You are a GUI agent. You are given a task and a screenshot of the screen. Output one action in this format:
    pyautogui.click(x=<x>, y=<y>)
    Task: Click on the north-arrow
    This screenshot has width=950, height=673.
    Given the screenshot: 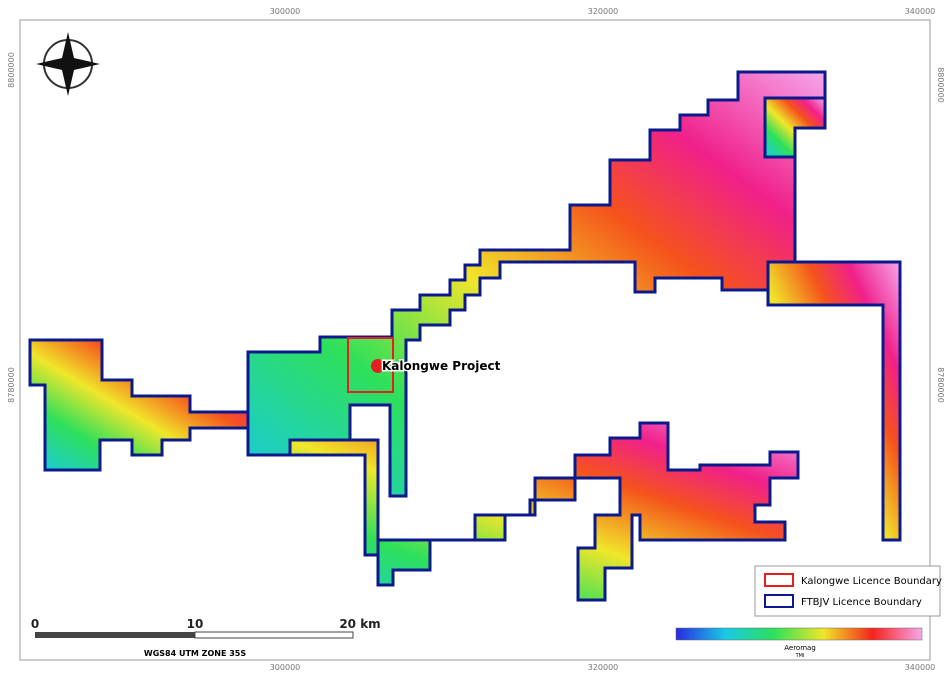 What is the action you would take?
    pyautogui.click(x=68, y=64)
    